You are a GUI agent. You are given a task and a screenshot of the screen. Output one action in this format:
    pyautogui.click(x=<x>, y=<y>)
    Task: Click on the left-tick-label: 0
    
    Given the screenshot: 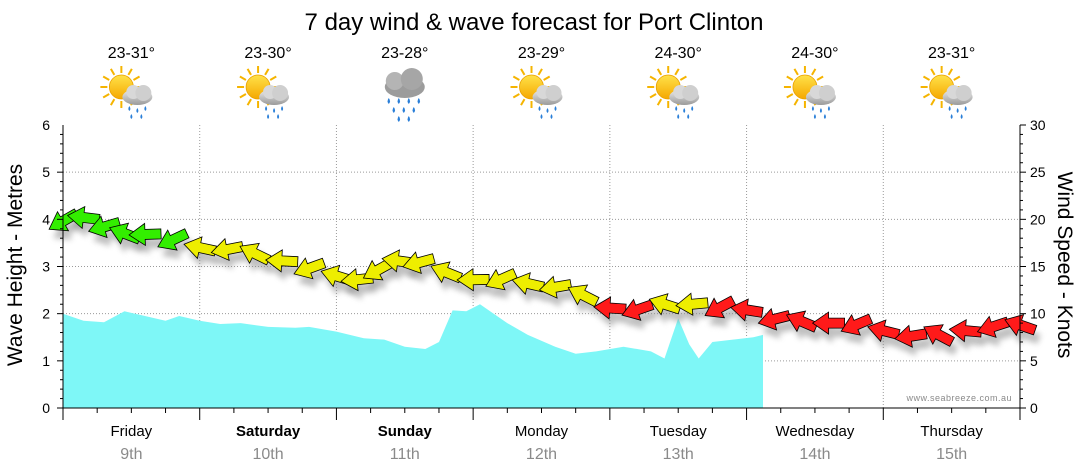 What is the action you would take?
    pyautogui.click(x=46, y=408)
    